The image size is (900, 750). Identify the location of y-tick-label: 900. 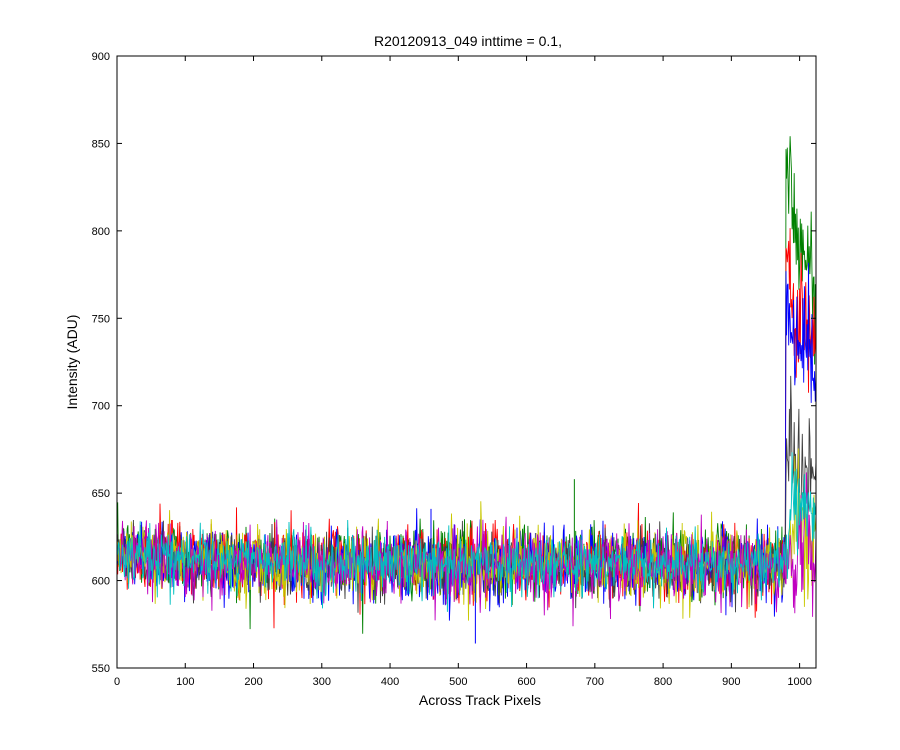
(101, 57).